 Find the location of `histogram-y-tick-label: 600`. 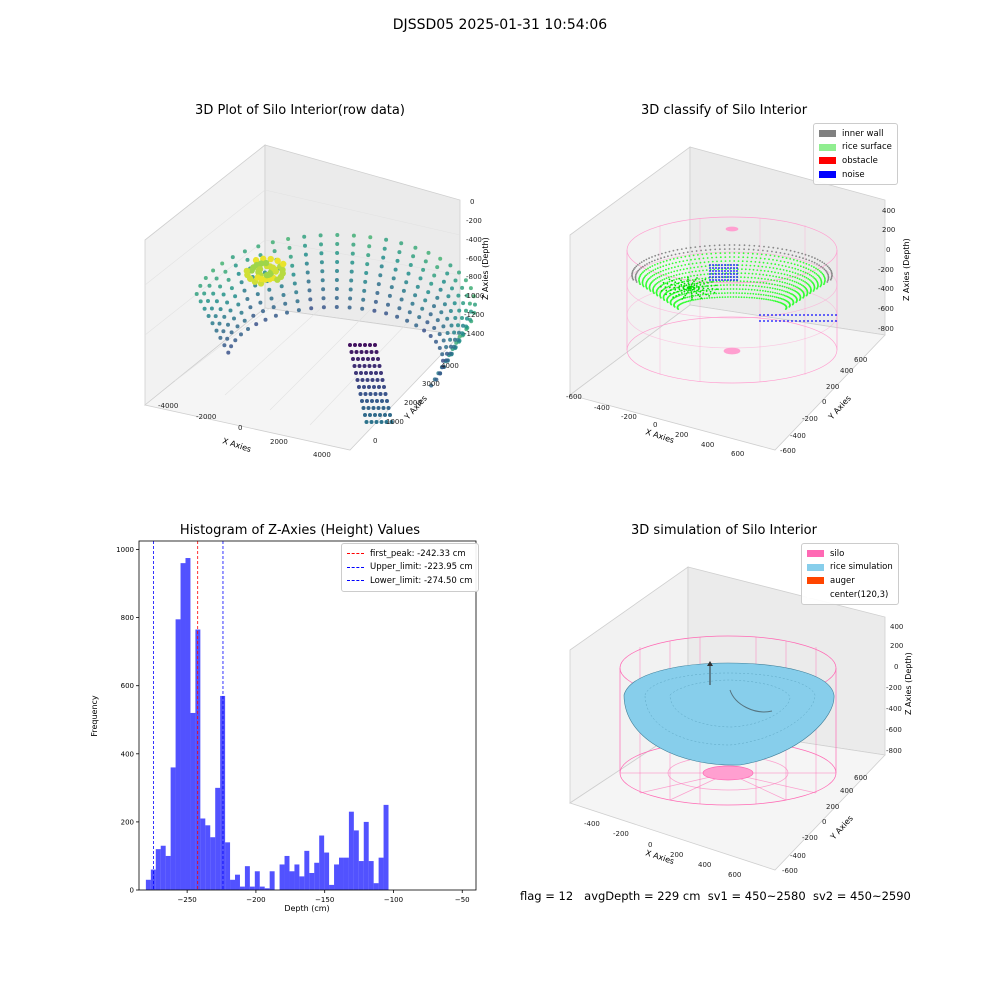

histogram-y-tick-label: 600 is located at coordinates (127, 686).